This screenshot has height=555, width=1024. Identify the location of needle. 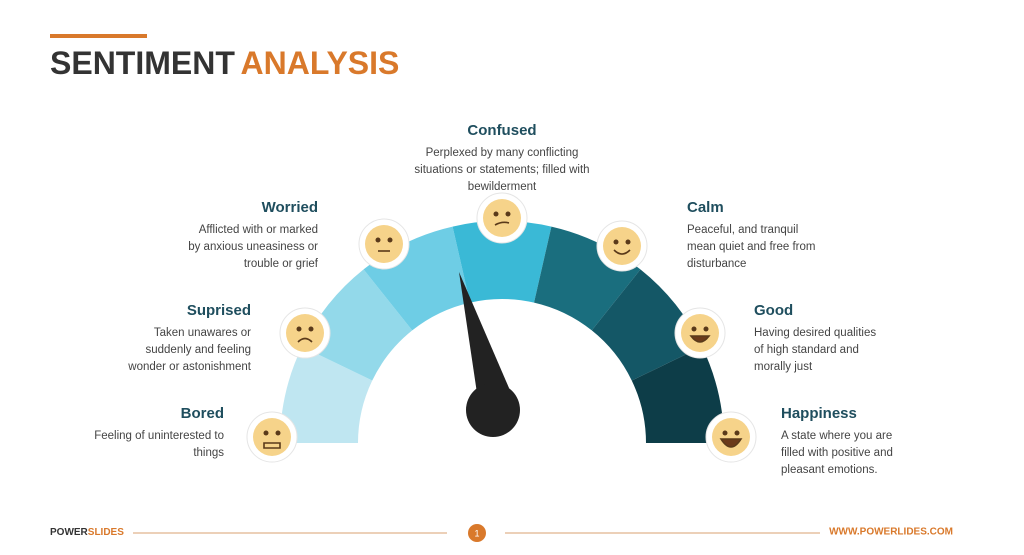
(484, 336).